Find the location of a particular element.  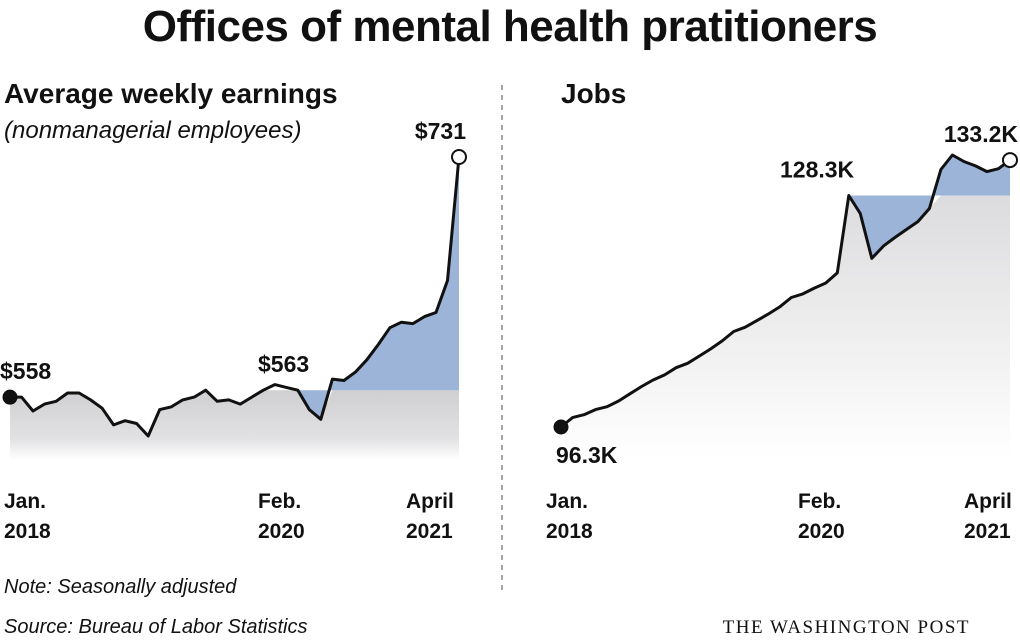

blue-area is located at coordinates (378, 288).